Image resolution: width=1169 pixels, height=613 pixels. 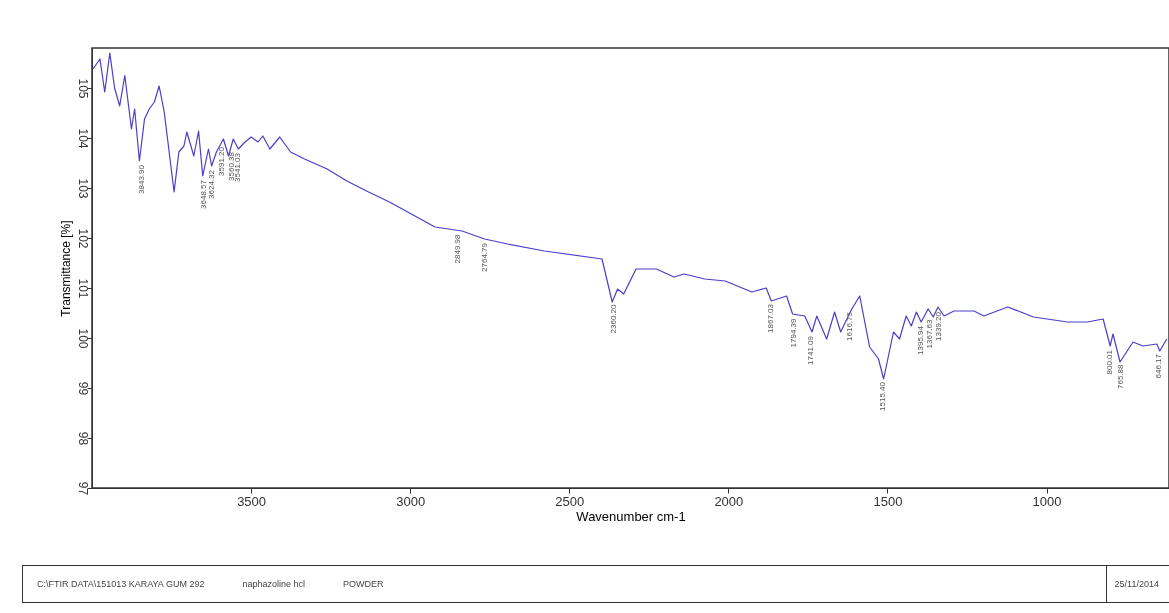 What do you see at coordinates (411, 501) in the screenshot?
I see `x-tick-label: 3000` at bounding box center [411, 501].